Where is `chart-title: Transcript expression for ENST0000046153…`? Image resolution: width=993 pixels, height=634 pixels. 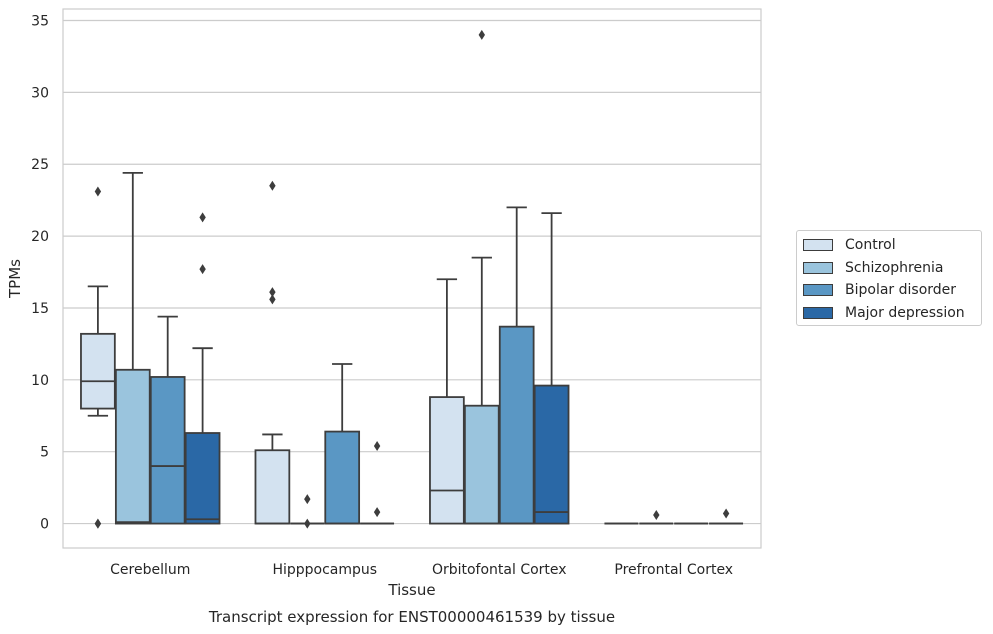 chart-title: Transcript expression for ENST0000046153… is located at coordinates (411, 617).